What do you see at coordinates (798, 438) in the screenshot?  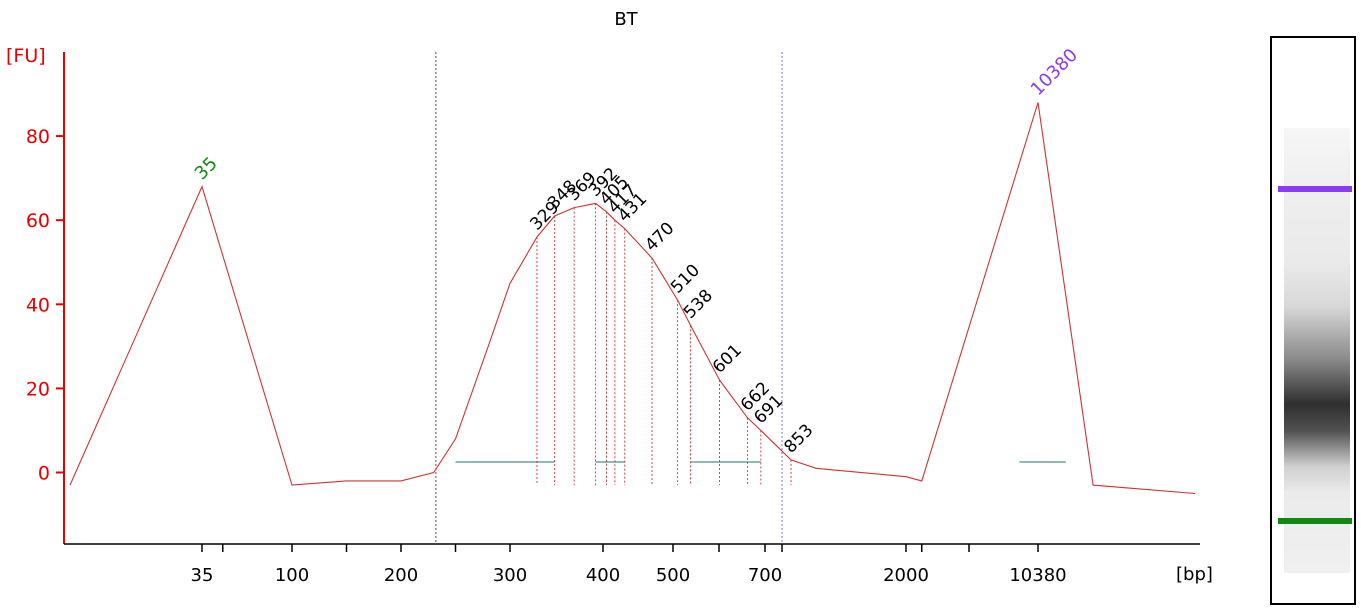 I see `peak-label: 853` at bounding box center [798, 438].